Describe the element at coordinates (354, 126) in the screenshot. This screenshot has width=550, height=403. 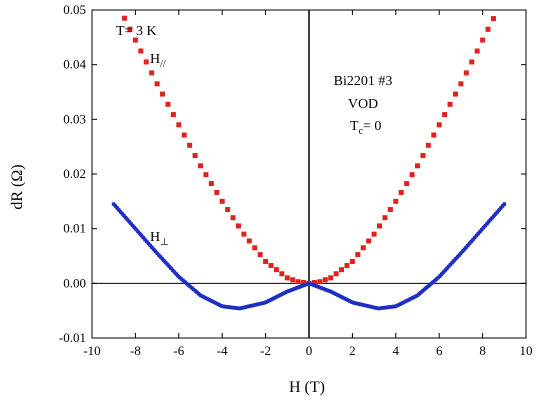
I see `tc-main: T` at that location.